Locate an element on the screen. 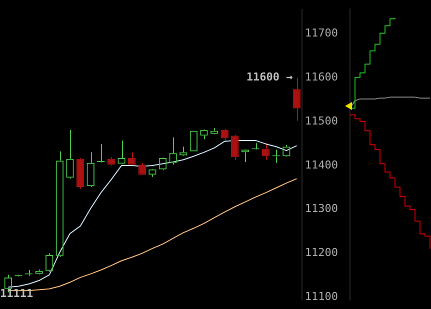 The image size is (431, 309). y-tick-label: 11400 is located at coordinates (321, 165).